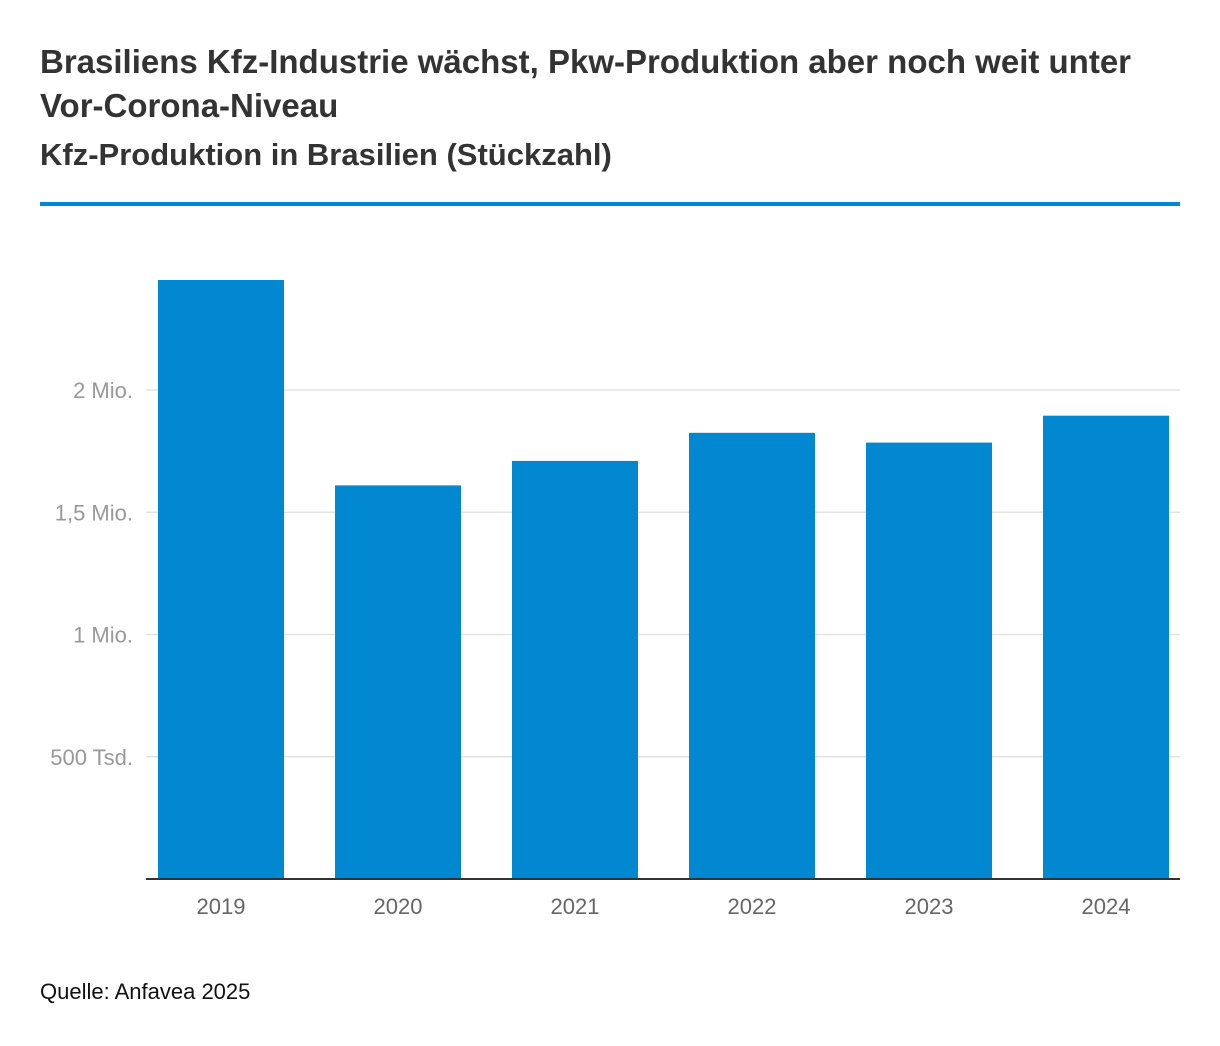 The image size is (1220, 1046). What do you see at coordinates (664, 906) in the screenshot?
I see `x-tick-labels: 2019 2020 2021 2022 2023 2024` at bounding box center [664, 906].